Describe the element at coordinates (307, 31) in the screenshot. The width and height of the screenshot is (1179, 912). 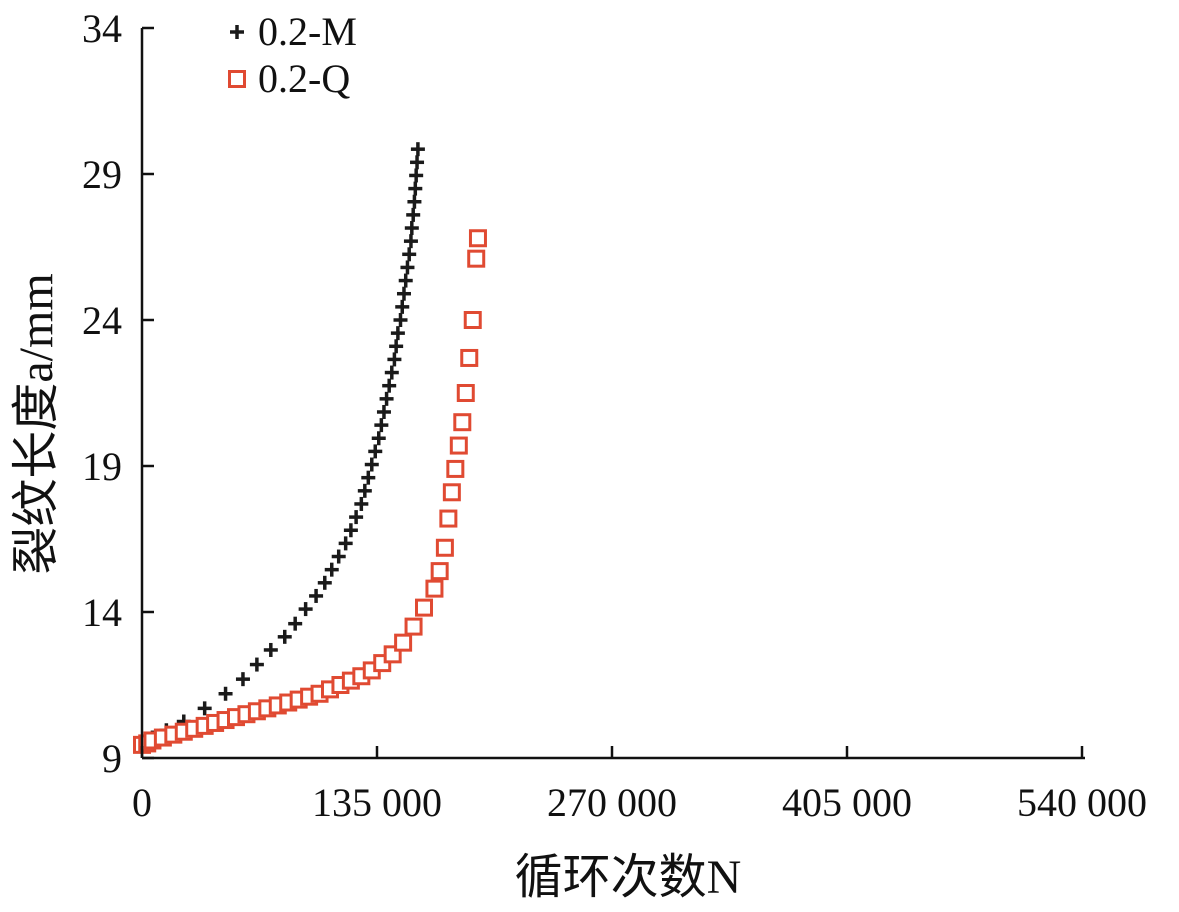
I see `legend-label: 0.2-M` at that location.